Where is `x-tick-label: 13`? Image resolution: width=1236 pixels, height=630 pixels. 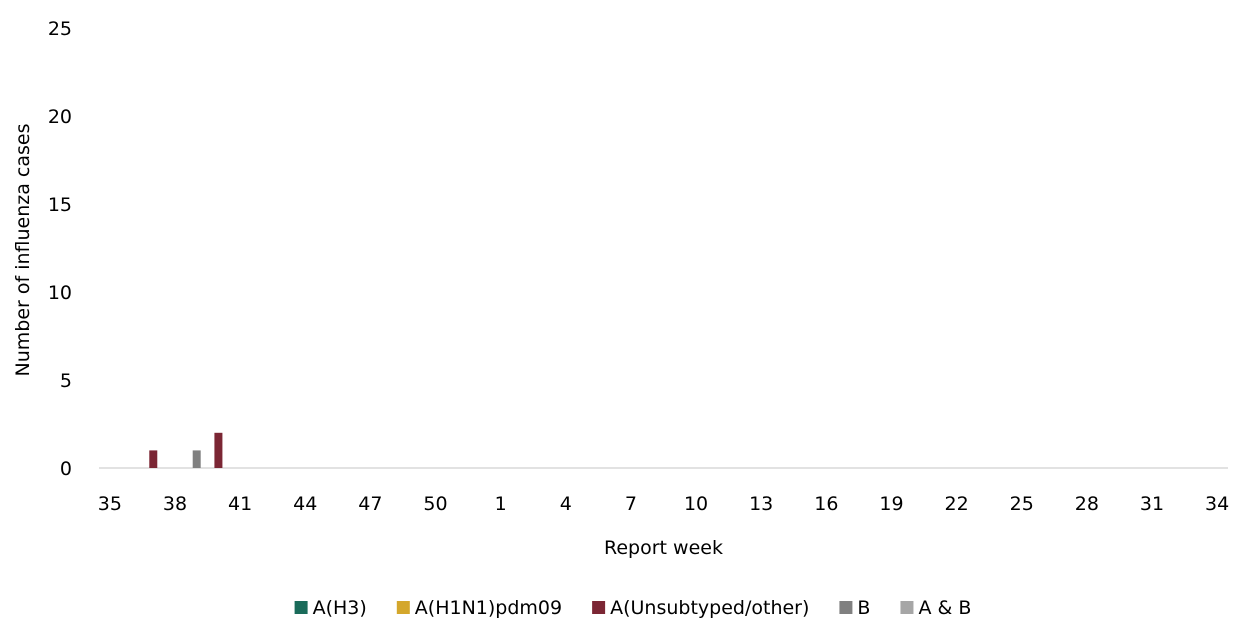
x-tick-label: 13 is located at coordinates (761, 504).